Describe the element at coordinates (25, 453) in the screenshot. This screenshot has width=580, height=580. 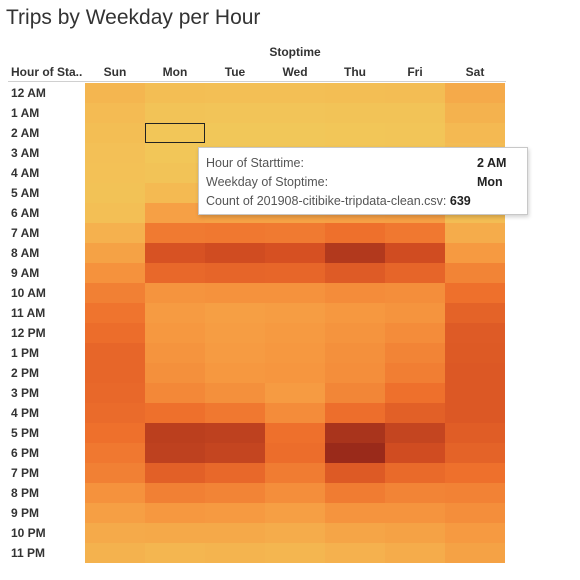
I see `row-label-6-pm: 6 PM` at that location.